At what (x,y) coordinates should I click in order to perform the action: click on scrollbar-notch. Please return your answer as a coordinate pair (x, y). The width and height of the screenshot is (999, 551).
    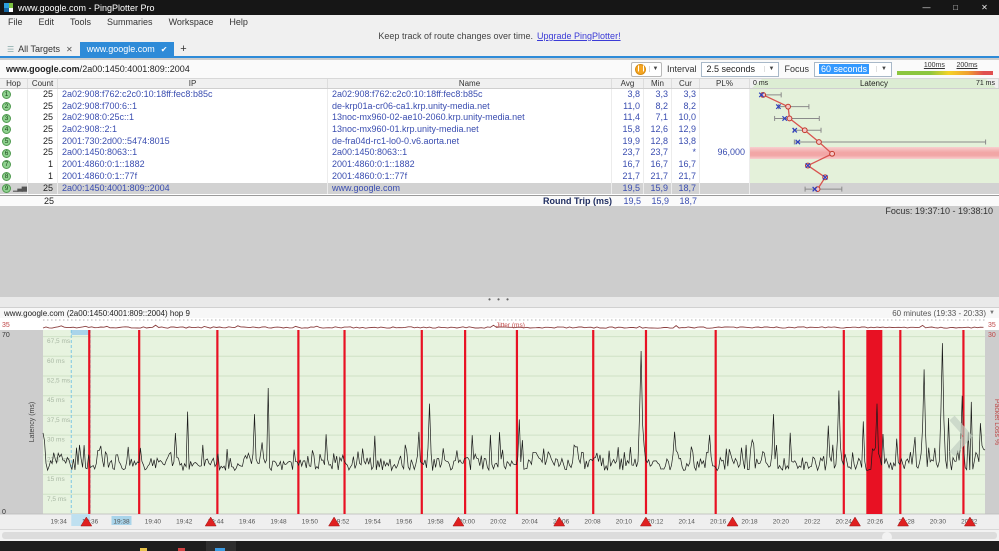
    Looking at the image, I should click on (887, 537).